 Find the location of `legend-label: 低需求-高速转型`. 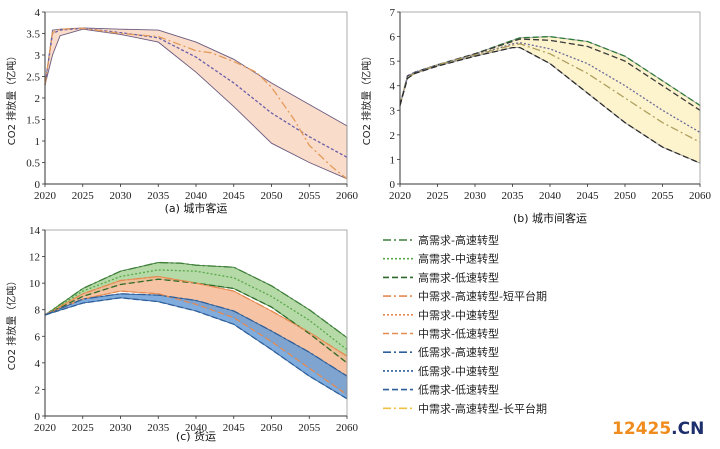

legend-label: 低需求-高速转型 is located at coordinates (458, 352).